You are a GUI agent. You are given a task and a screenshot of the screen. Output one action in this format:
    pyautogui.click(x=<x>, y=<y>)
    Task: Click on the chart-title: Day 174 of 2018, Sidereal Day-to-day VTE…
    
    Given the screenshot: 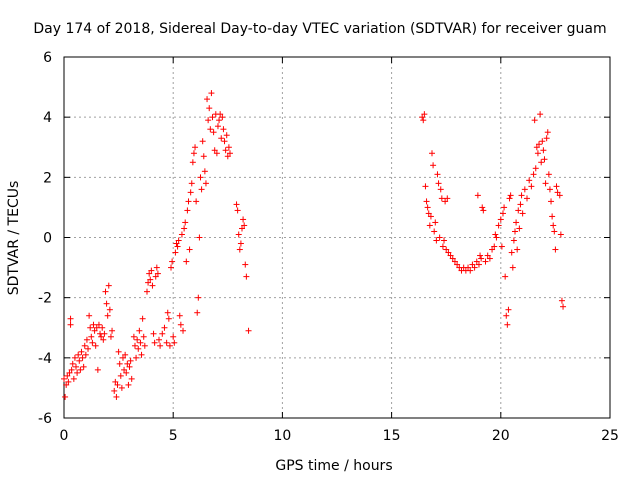 What is the action you would take?
    pyautogui.click(x=319, y=29)
    